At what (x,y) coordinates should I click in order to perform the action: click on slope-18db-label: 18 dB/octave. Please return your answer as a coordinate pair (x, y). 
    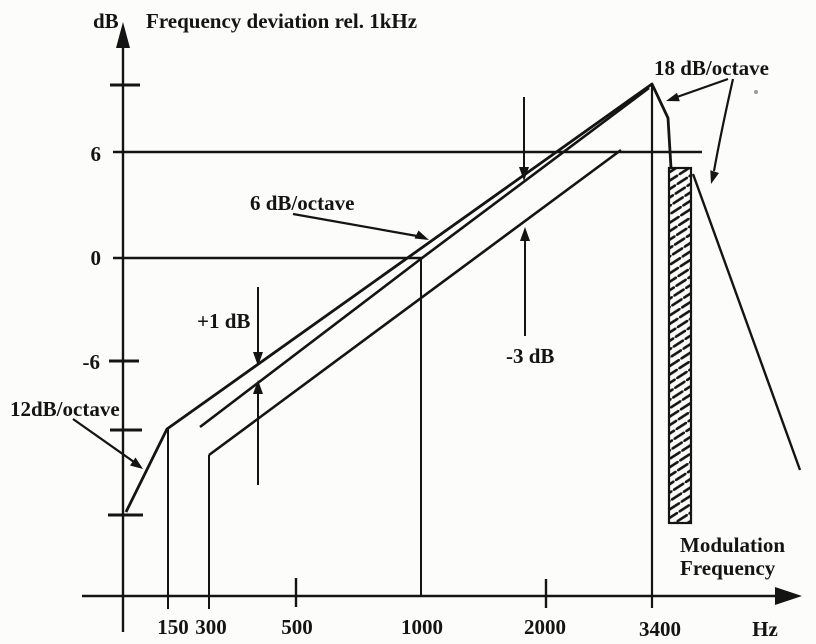
    Looking at the image, I should click on (711, 68).